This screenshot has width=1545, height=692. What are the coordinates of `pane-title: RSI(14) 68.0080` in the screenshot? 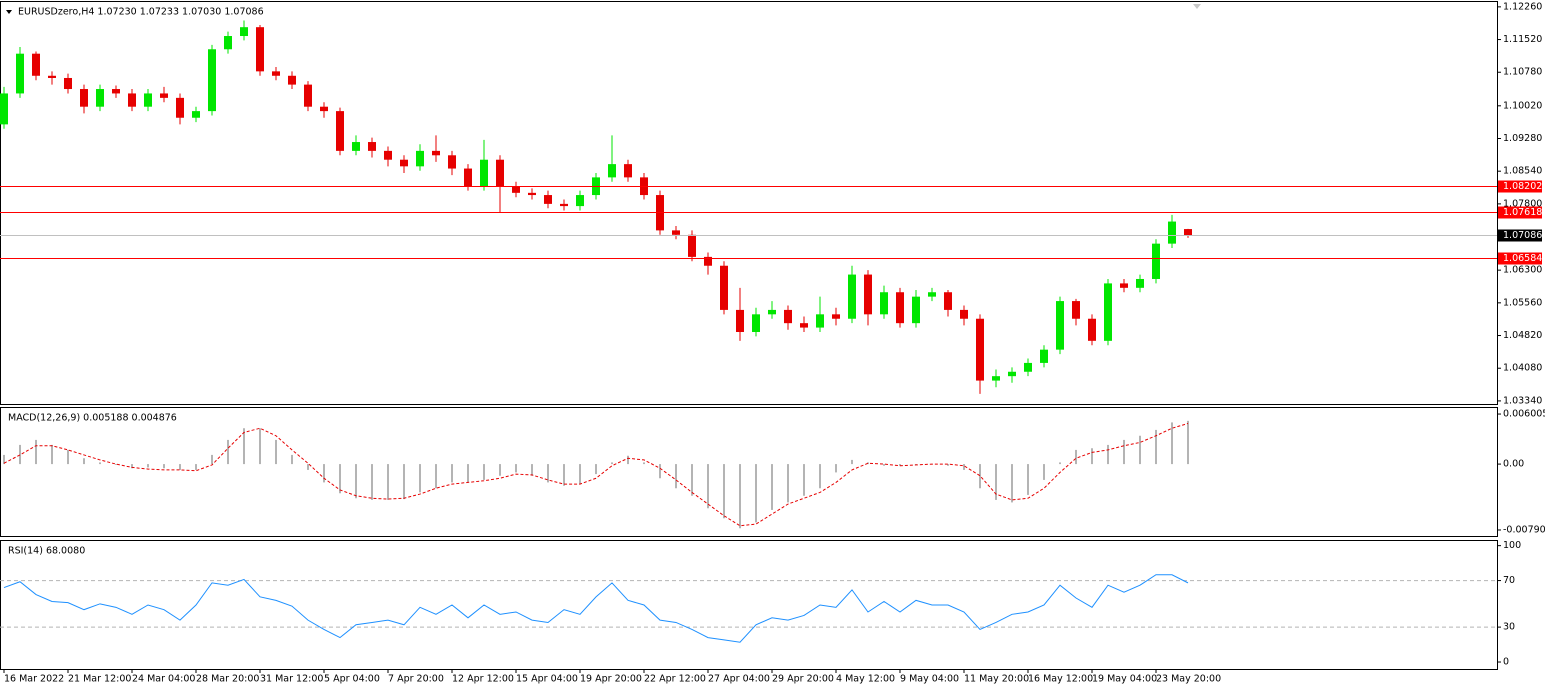 It's located at (46, 551).